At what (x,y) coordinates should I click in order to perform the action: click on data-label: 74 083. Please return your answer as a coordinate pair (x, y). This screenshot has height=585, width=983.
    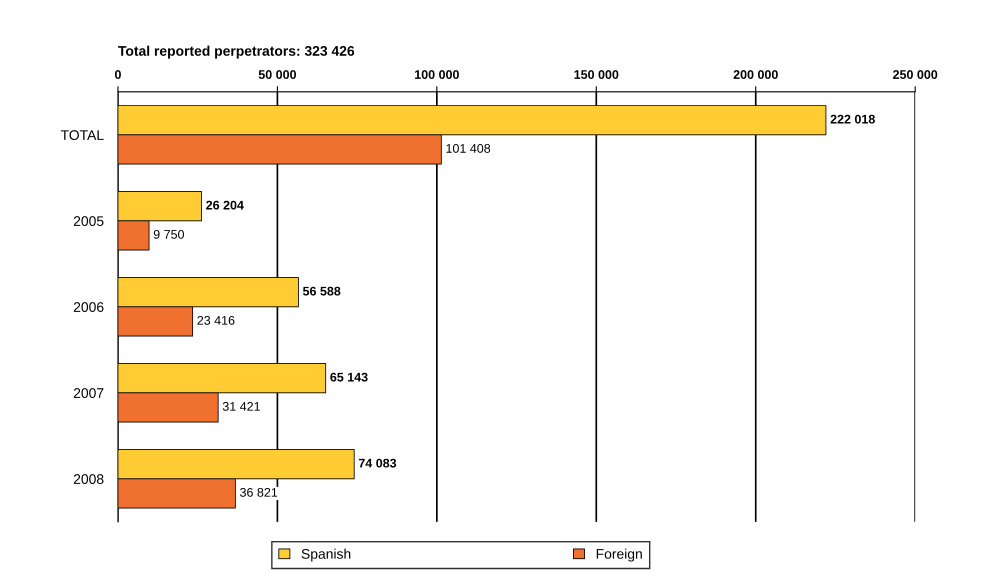
    Looking at the image, I should click on (377, 463).